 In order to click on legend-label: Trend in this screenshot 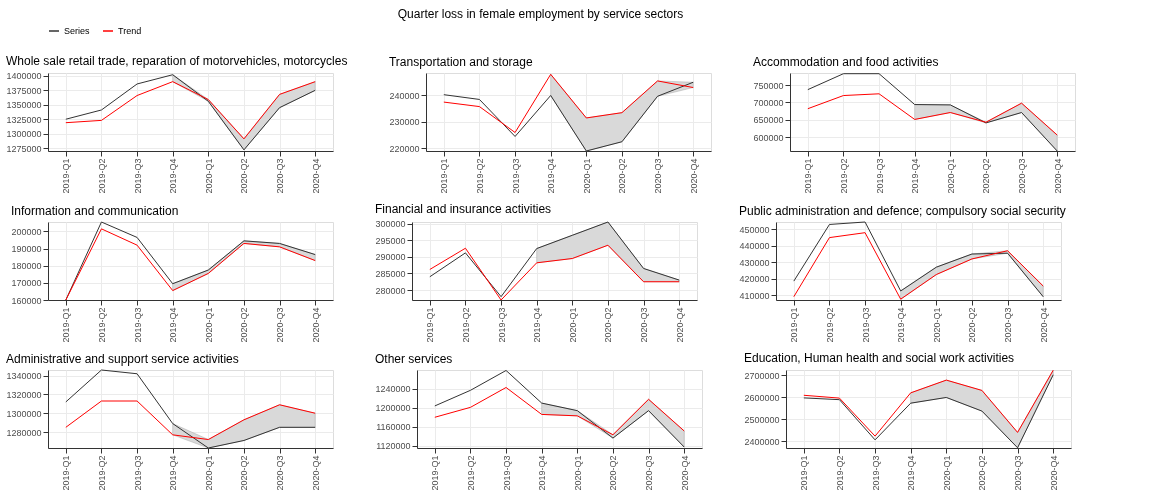, I will do `click(130, 31)`.